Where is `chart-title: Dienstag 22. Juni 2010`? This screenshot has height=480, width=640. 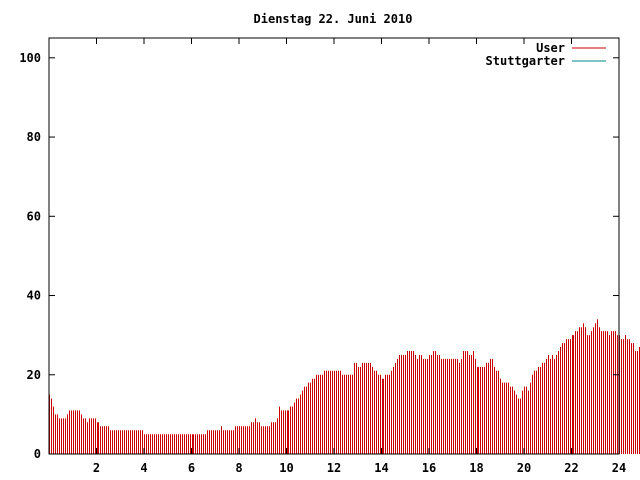
chart-title: Dienstag 22. Juni 2010 is located at coordinates (333, 19).